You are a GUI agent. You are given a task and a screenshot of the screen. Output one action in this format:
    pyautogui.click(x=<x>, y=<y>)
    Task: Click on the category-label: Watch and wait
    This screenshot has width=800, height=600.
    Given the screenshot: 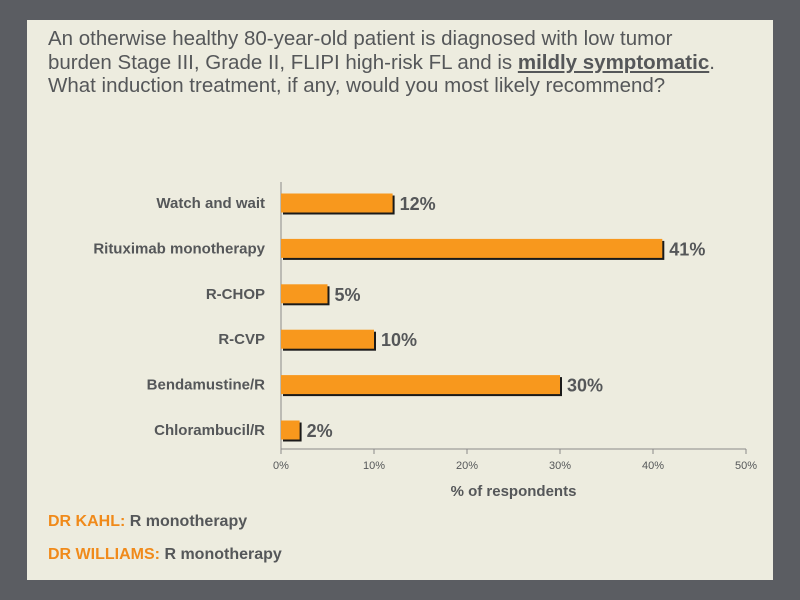 What is the action you would take?
    pyautogui.click(x=210, y=203)
    